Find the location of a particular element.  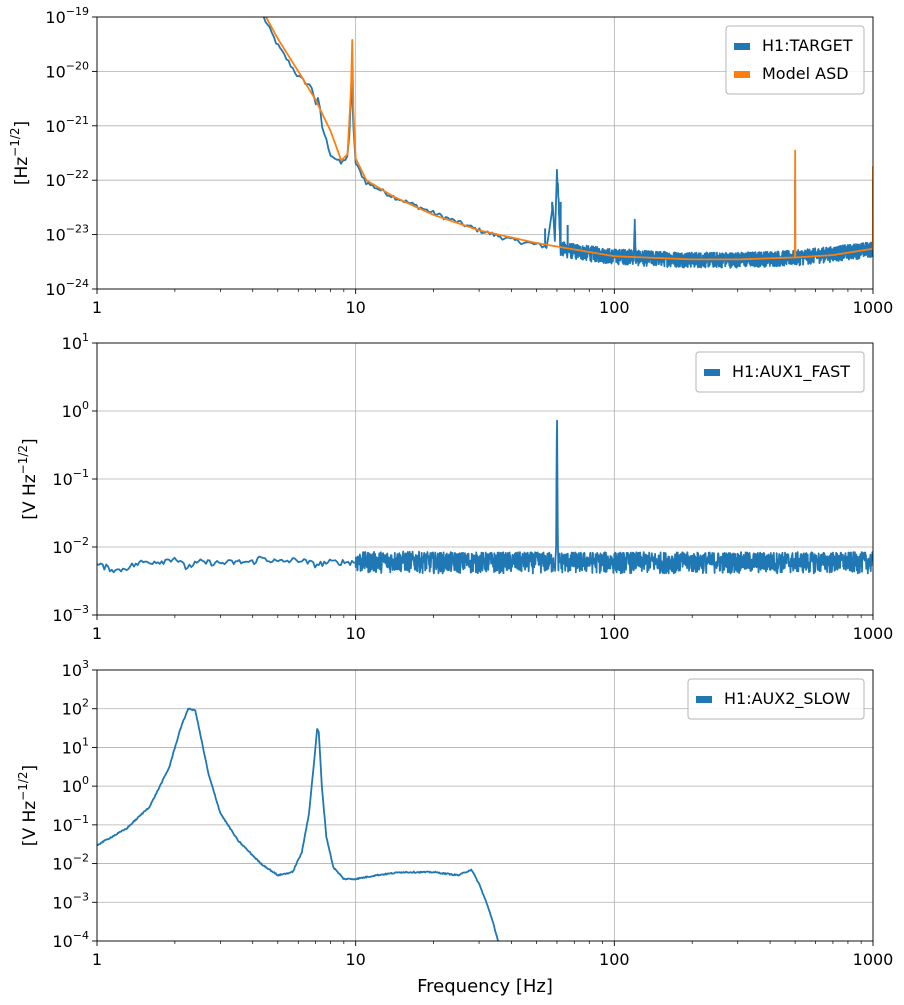

y-tick-label: 10³ is located at coordinates (75, 669).